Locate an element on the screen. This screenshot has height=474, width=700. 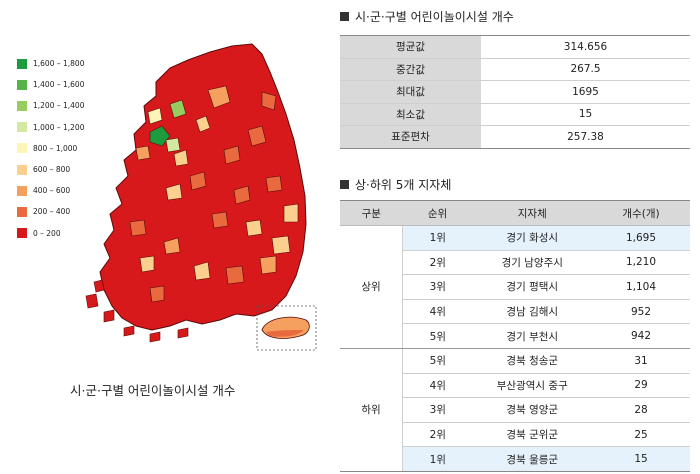
header-group: 구분 is located at coordinates (371, 213).